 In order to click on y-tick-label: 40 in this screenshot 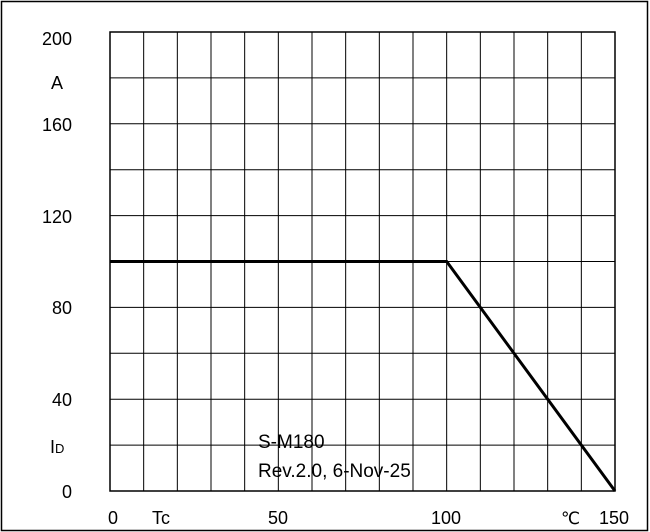, I will do `click(62, 400)`.